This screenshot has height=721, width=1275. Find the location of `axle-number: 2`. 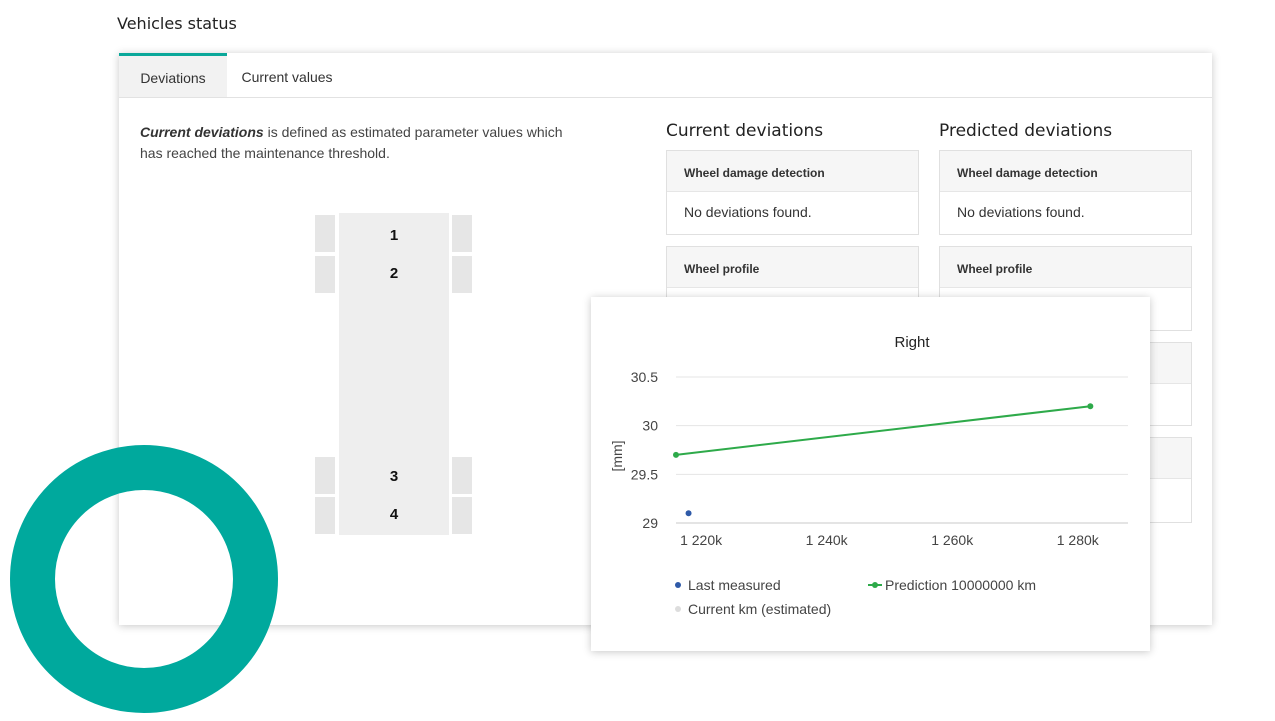

axle-number: 2 is located at coordinates (394, 273).